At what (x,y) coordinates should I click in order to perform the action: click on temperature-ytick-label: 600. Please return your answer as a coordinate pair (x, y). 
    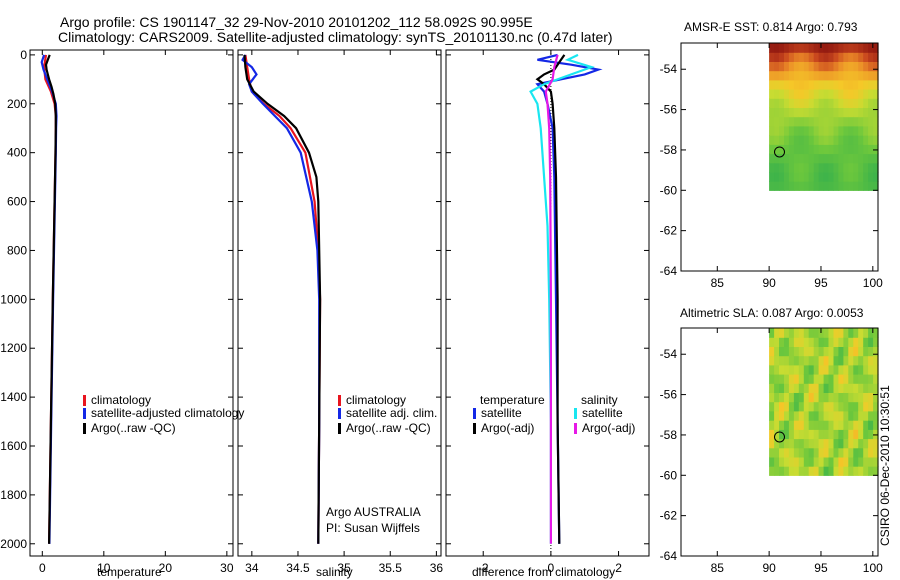
    Looking at the image, I should click on (17, 202).